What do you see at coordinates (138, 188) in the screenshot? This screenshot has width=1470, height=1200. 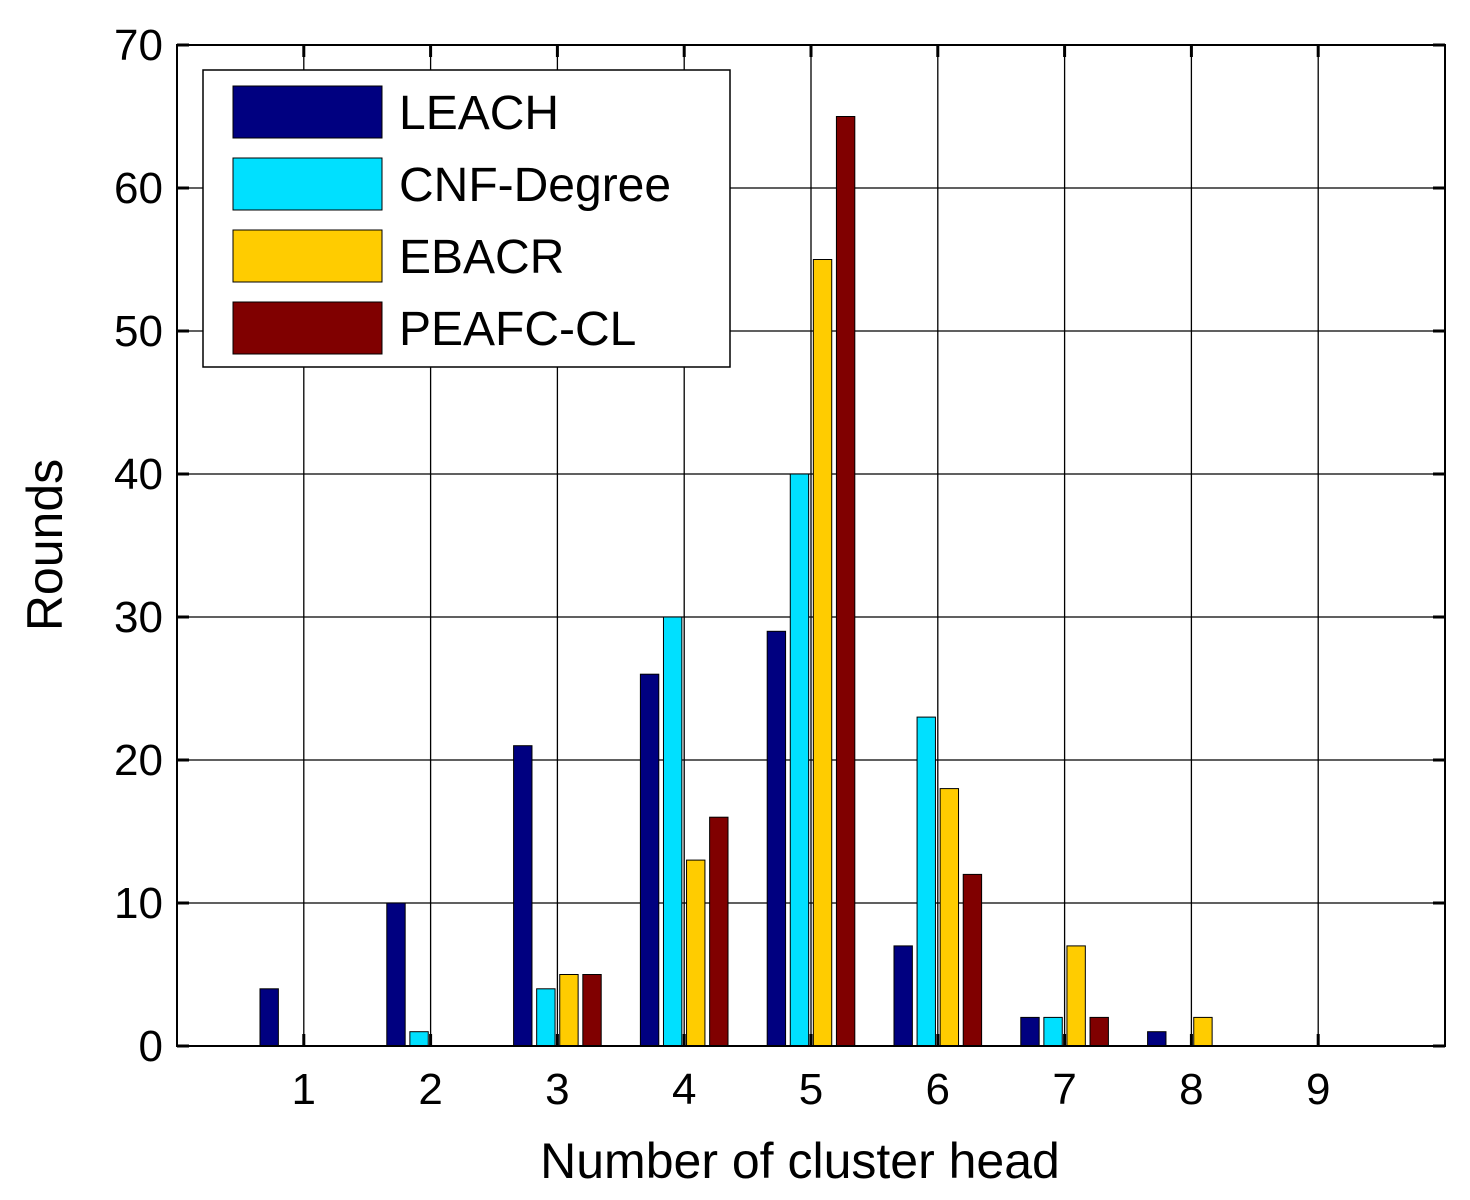 I see `y-tick-label: 60` at bounding box center [138, 188].